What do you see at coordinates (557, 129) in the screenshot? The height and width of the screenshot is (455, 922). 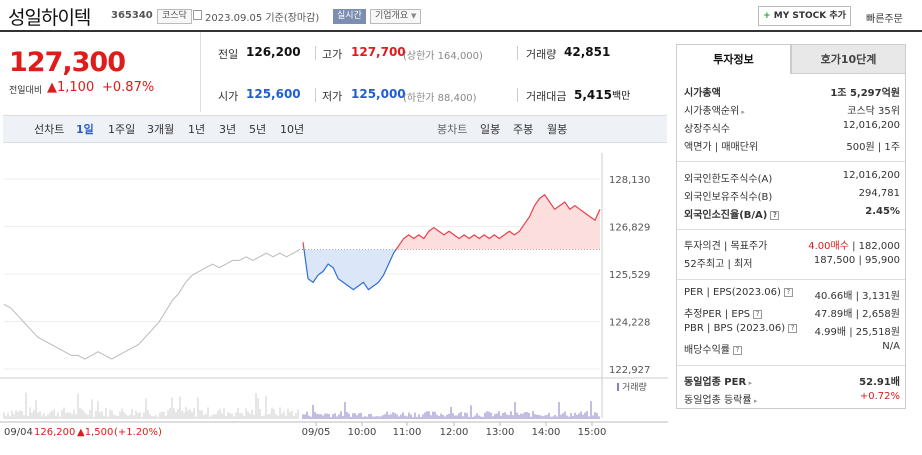 I see `candle-monthly: 월봉` at bounding box center [557, 129].